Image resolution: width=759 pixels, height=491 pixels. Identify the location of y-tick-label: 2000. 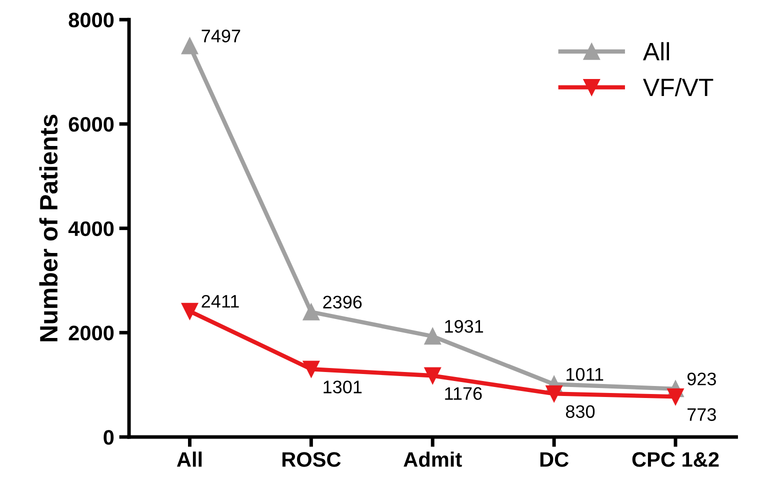
(91, 333).